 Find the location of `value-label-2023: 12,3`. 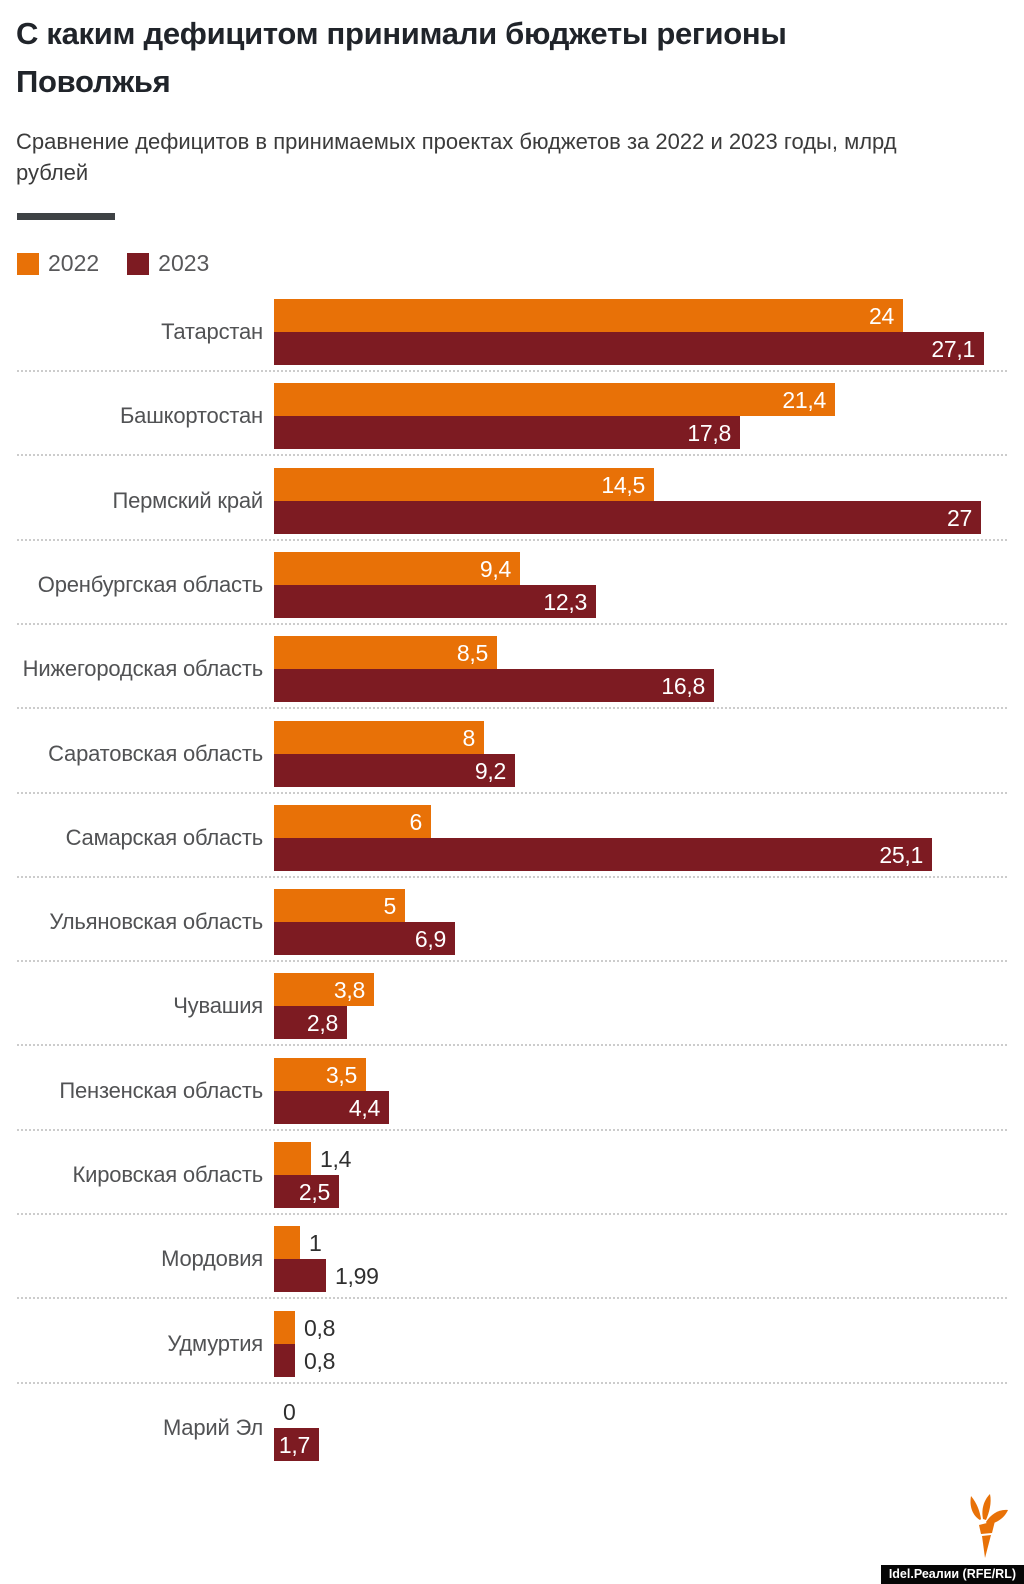

value-label-2023: 12,3 is located at coordinates (565, 602).